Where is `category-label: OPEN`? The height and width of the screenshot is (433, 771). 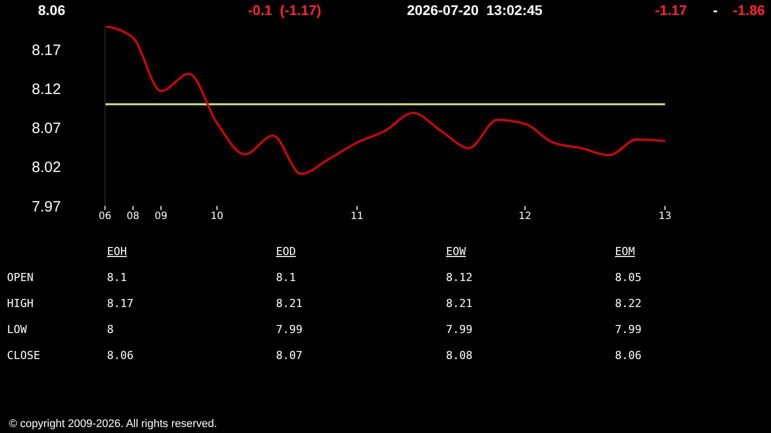 category-label: OPEN is located at coordinates (20, 277).